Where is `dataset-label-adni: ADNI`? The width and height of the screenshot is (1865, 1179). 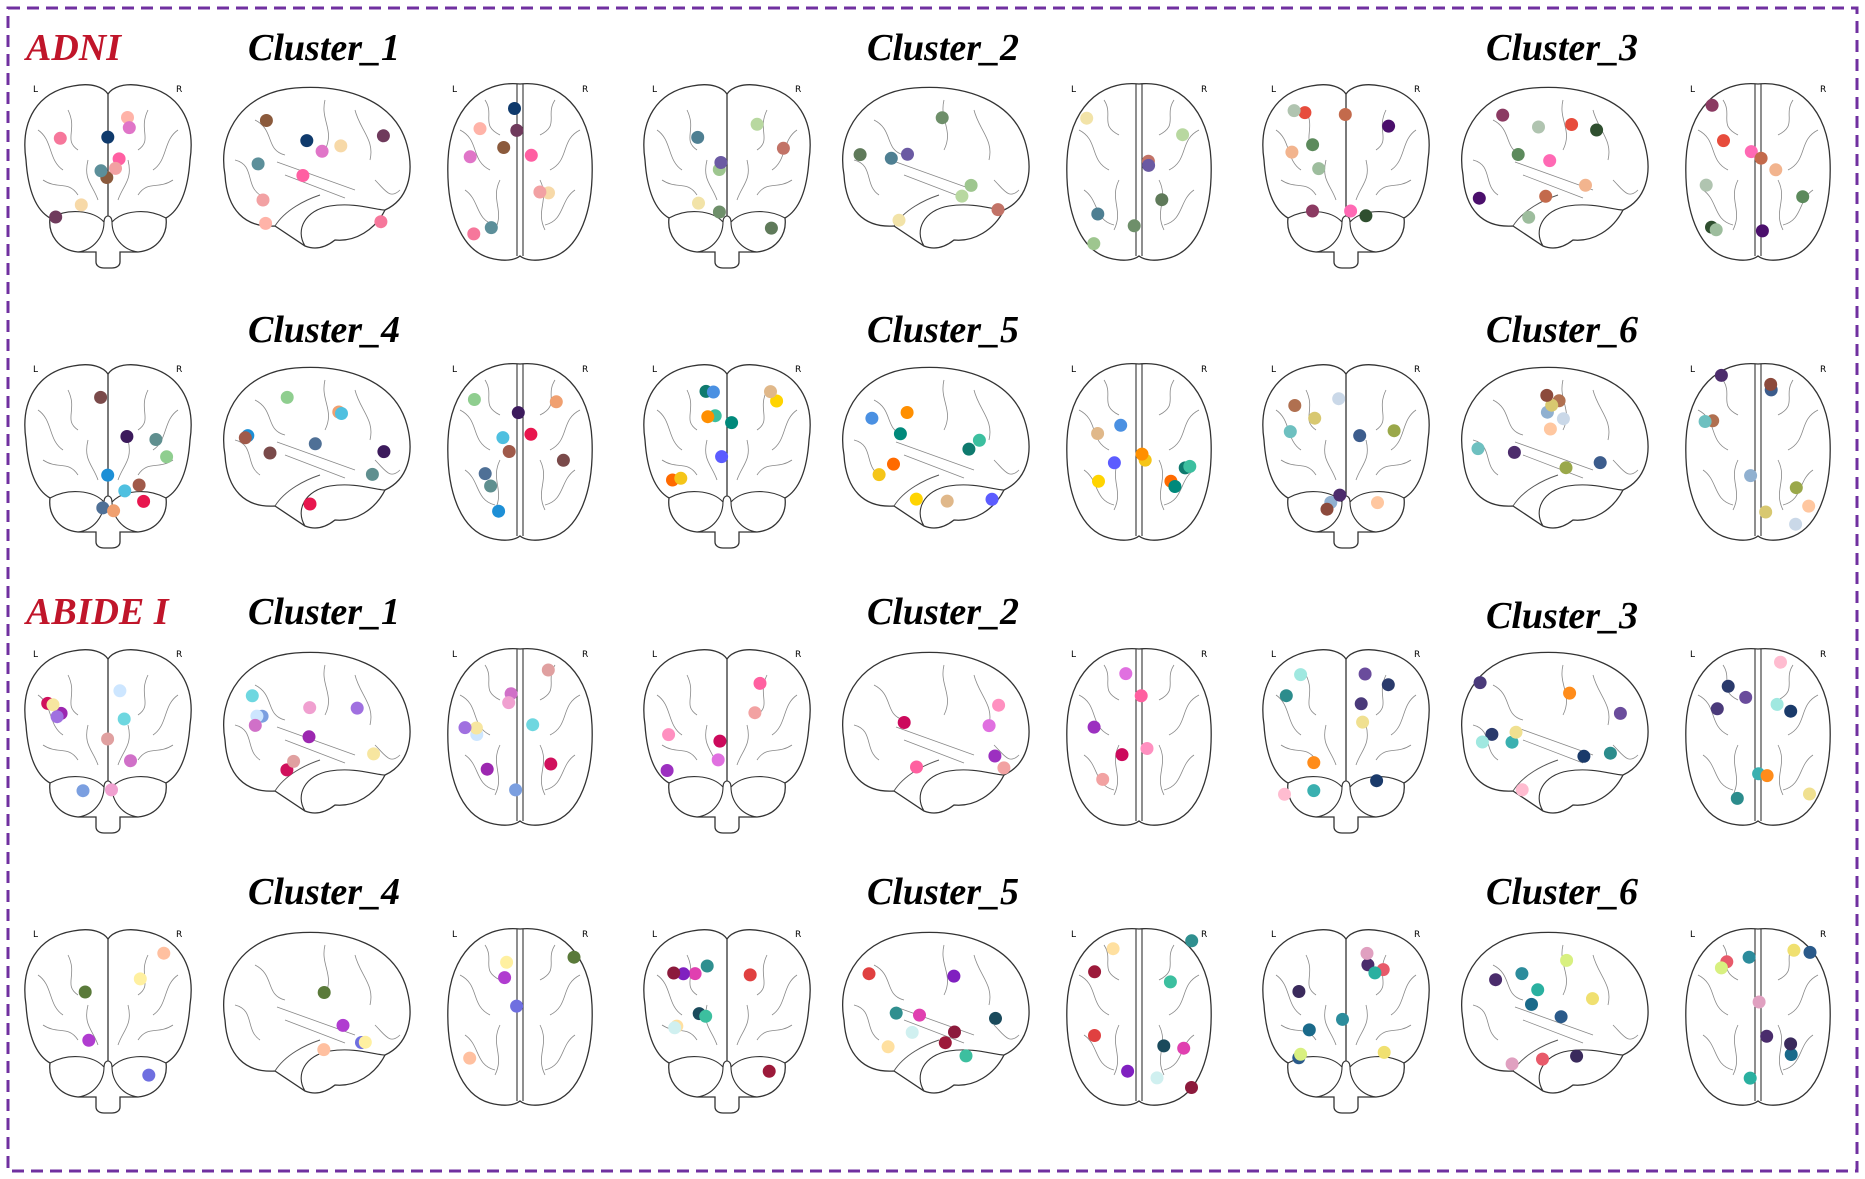
dataset-label-adni: ADNI is located at coordinates (74, 48).